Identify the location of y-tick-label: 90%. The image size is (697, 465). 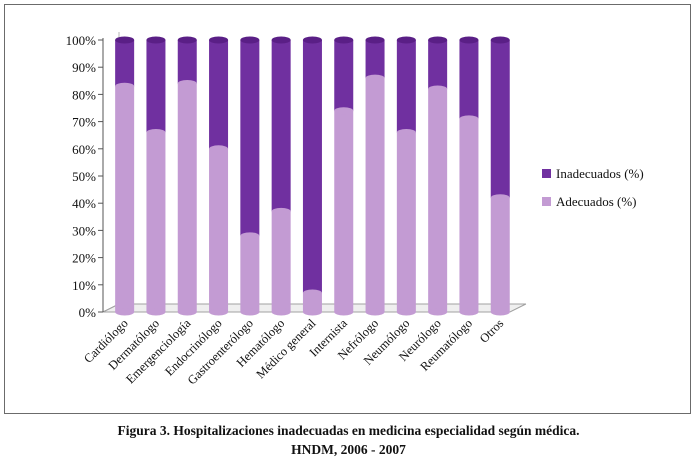
(84, 67).